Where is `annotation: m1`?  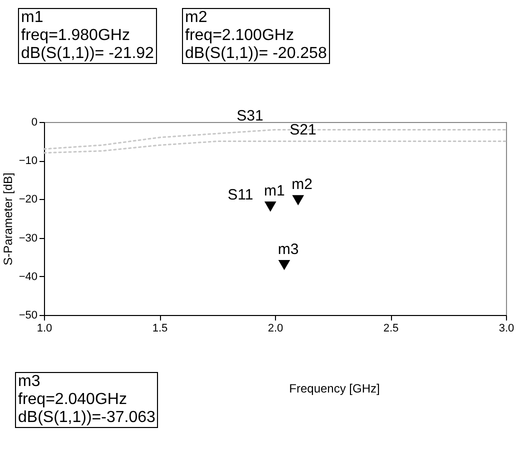
annotation: m1 is located at coordinates (274, 191).